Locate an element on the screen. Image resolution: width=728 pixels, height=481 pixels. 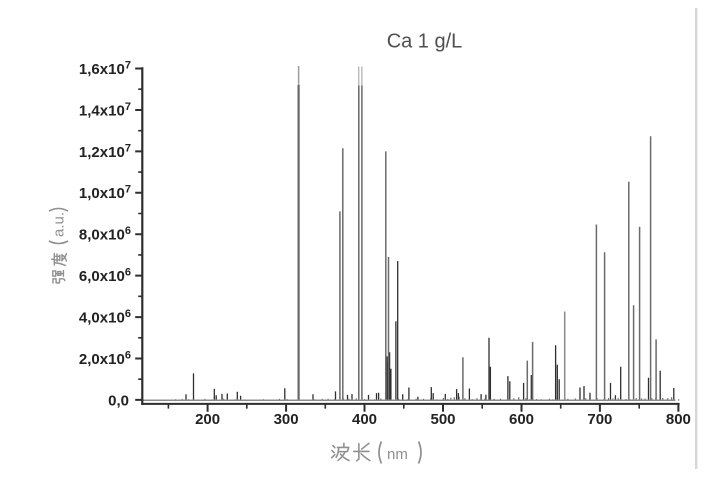
svg-text: 6,0x10 is located at coordinates (102, 276).